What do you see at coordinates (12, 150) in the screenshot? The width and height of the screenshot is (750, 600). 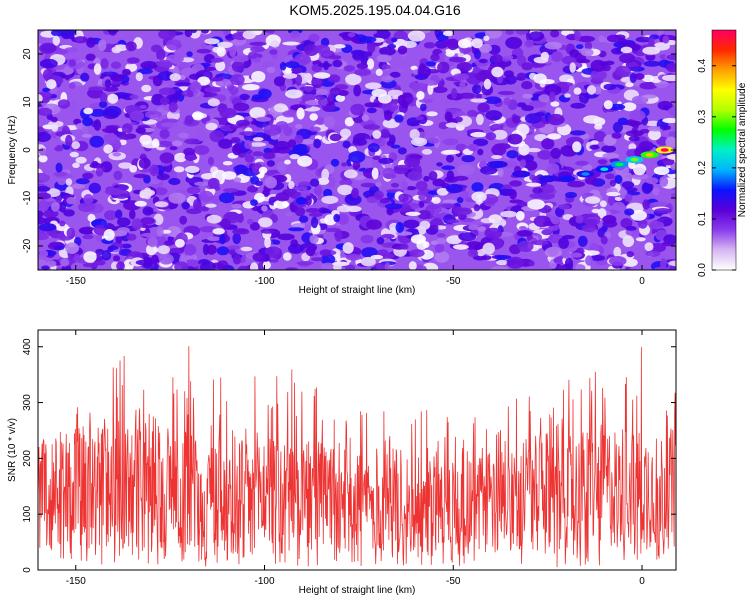 I see `spectrogram-y-label: Frequency (Hz)` at bounding box center [12, 150].